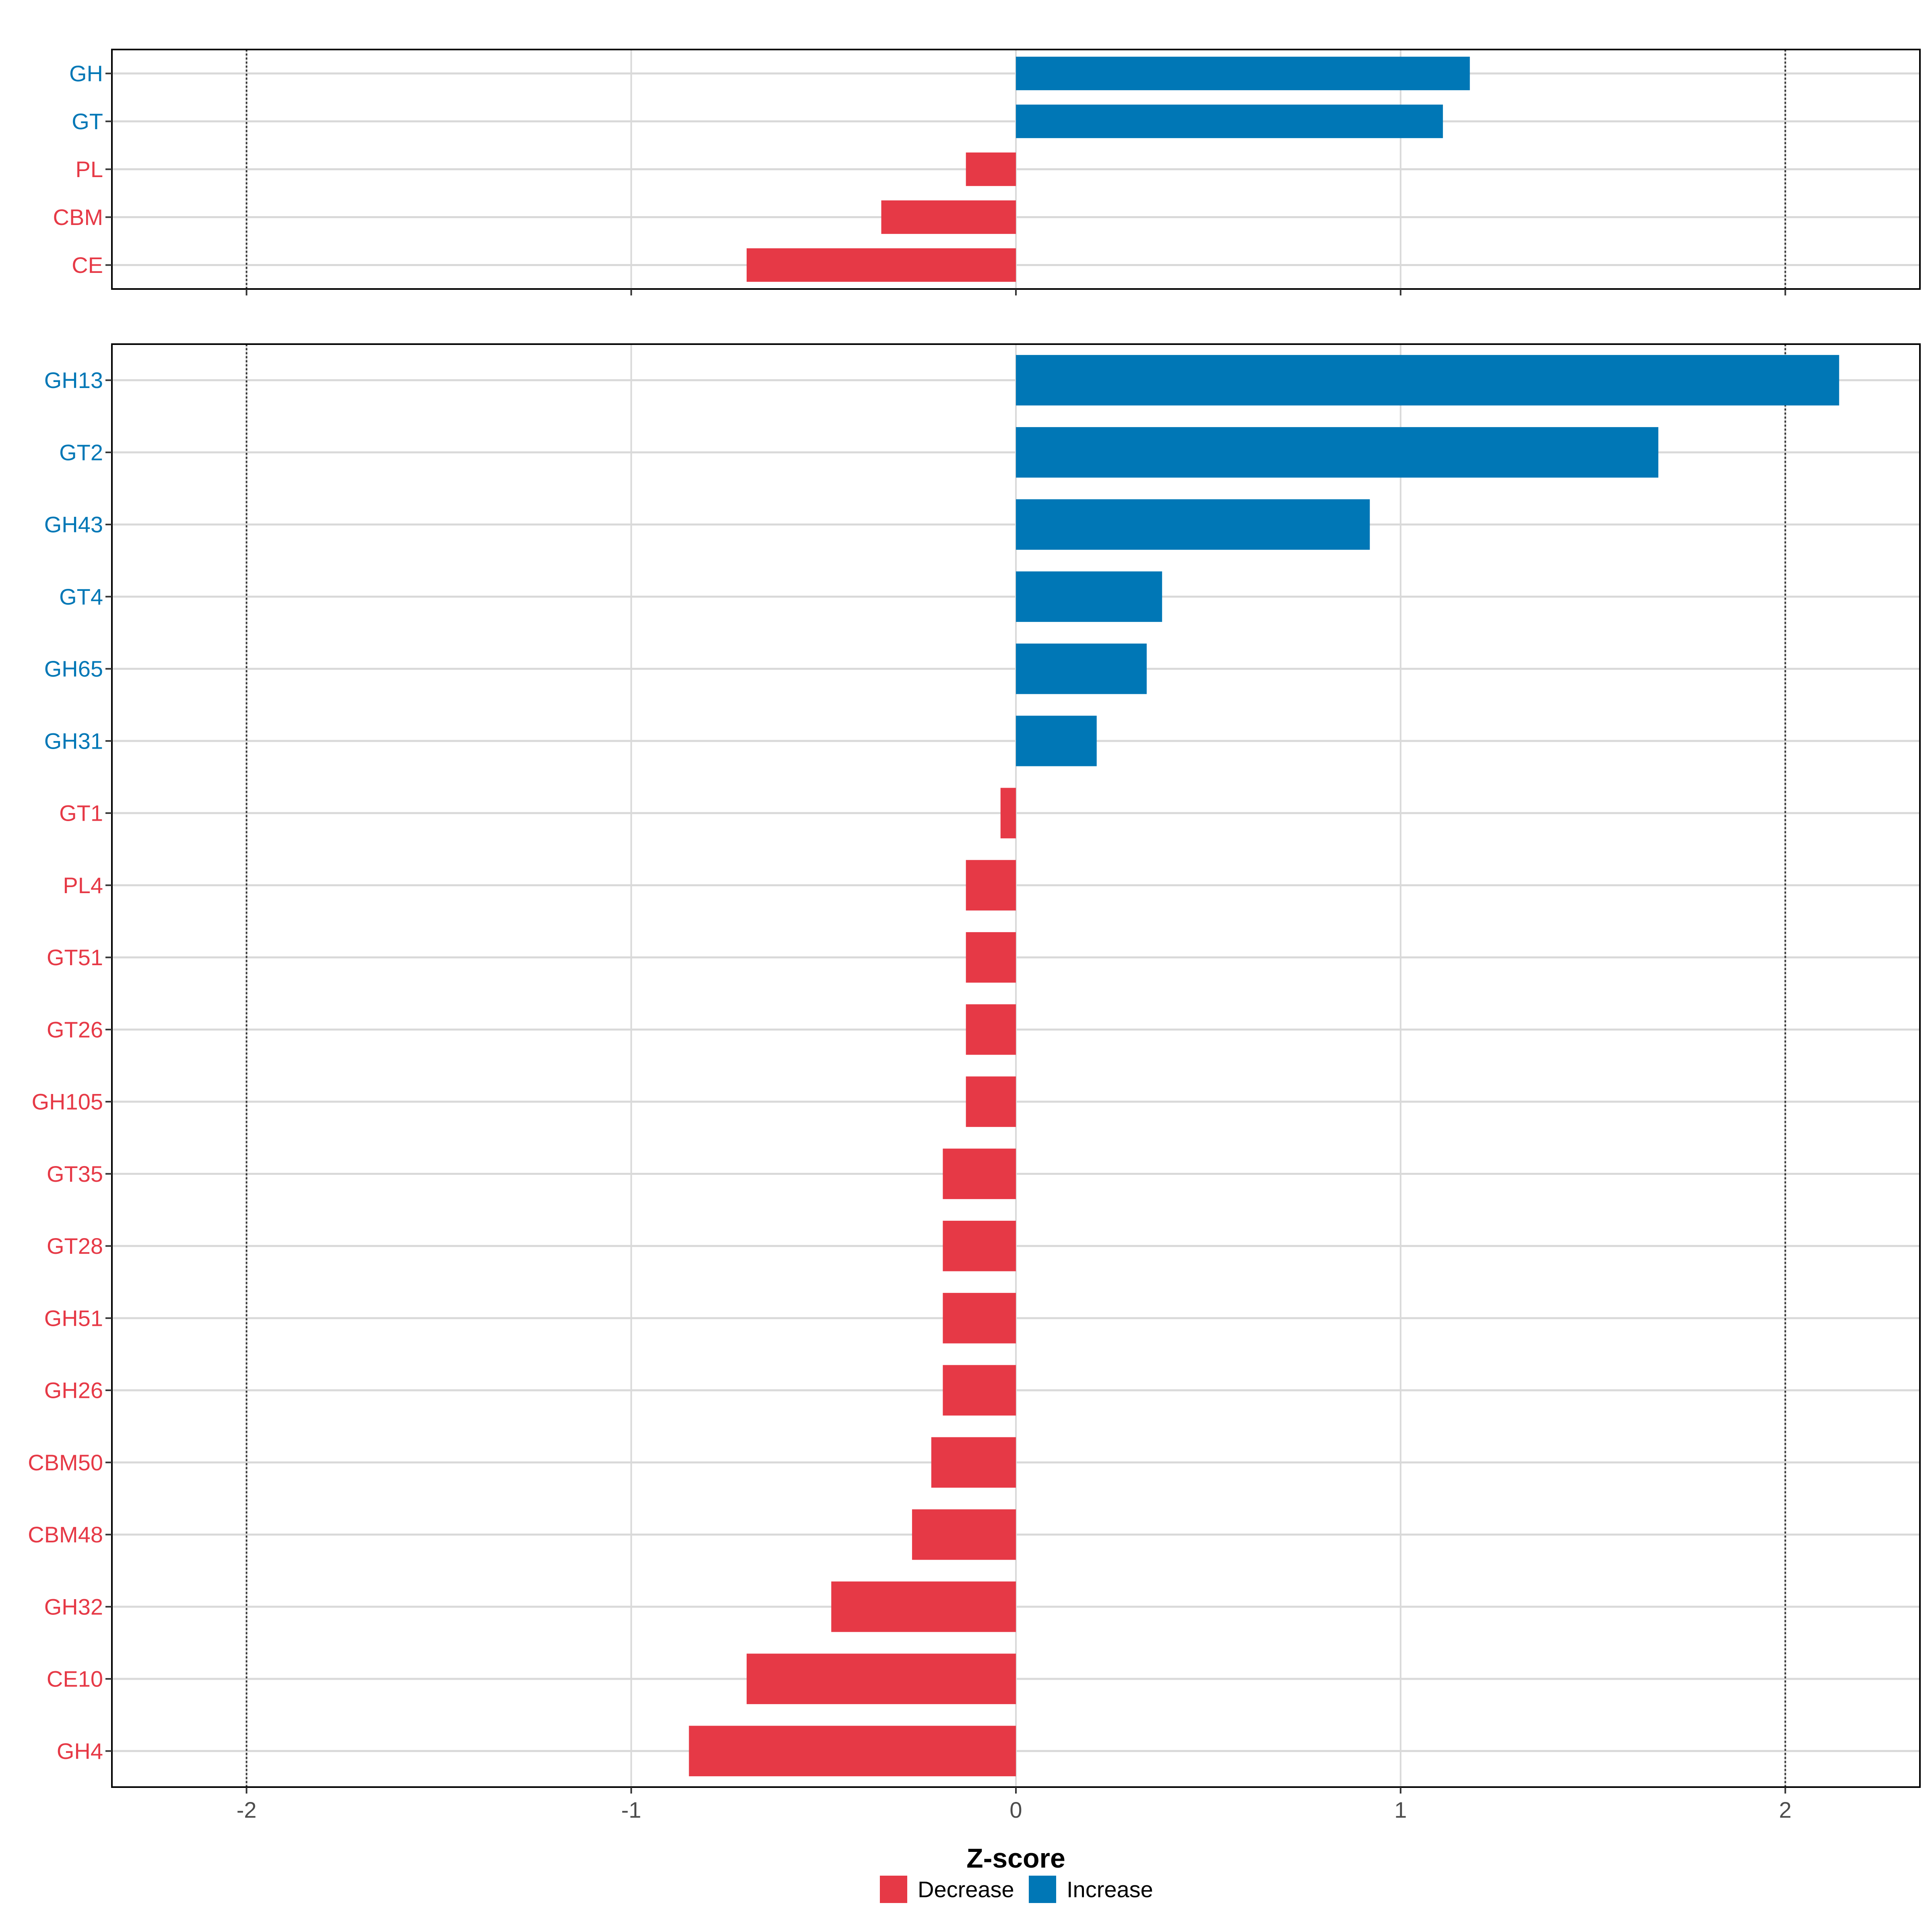 The width and height of the screenshot is (1932, 1932). Describe the element at coordinates (979, 1245) in the screenshot. I see `bar-gt28` at that location.